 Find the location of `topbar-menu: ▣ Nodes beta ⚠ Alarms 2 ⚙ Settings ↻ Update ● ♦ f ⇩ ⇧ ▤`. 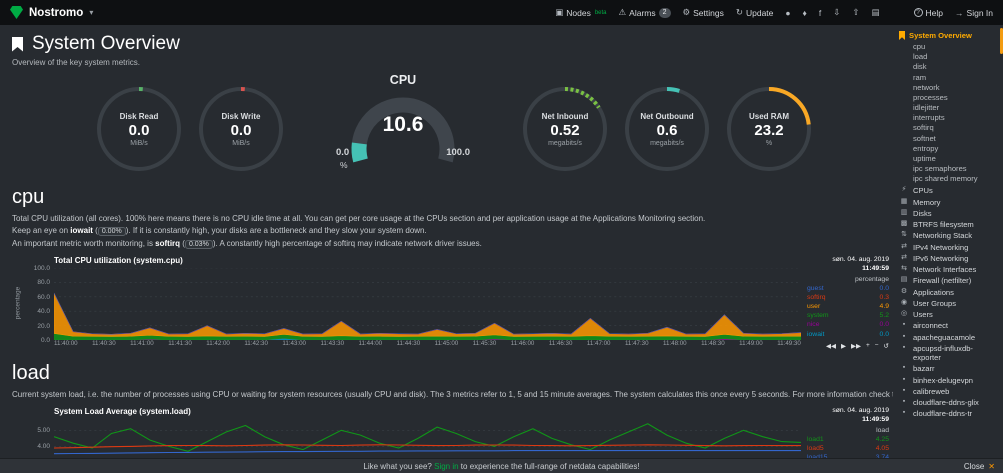

topbar-menu: ▣ Nodes beta ⚠ Alarms 2 ⚙ Settings ↻ Update ● ♦ f ⇩ ⇧ ▤ is located at coordinates (717, 12).